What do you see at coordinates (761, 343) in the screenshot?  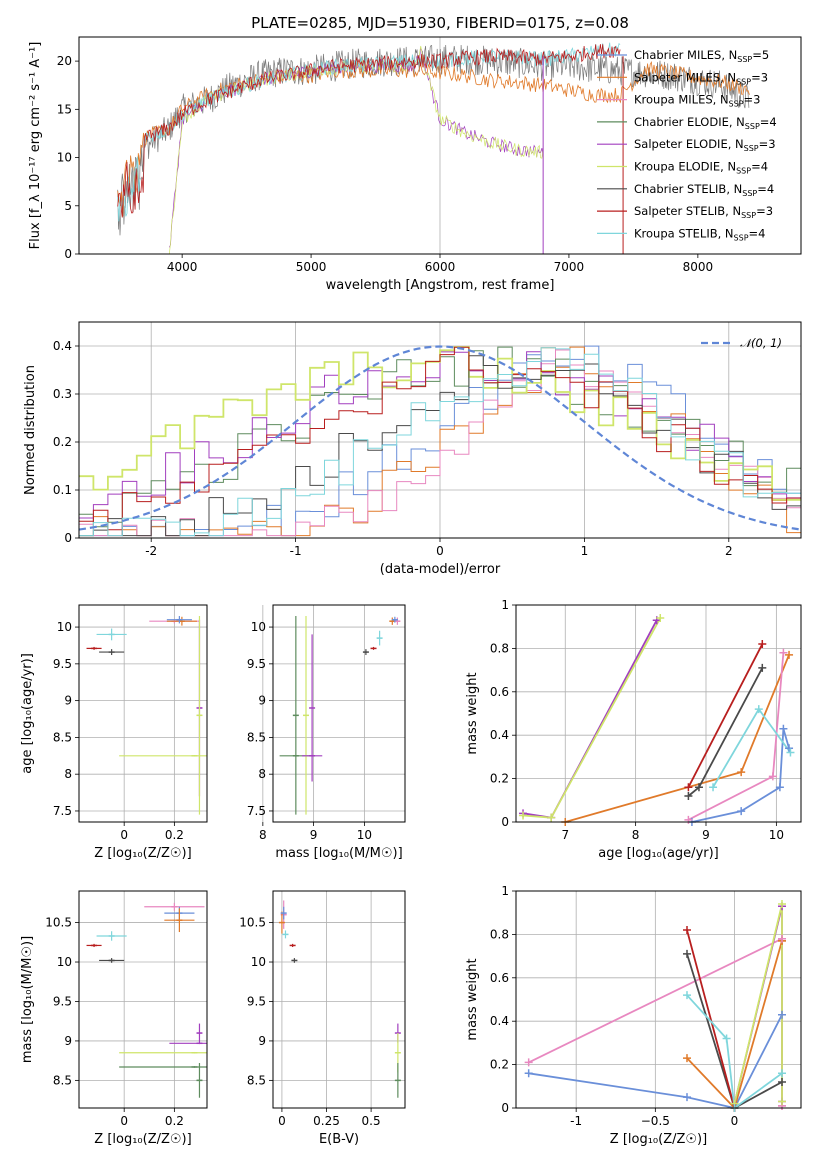 I see `legend-entry: 𝒩(0, 1)` at bounding box center [761, 343].